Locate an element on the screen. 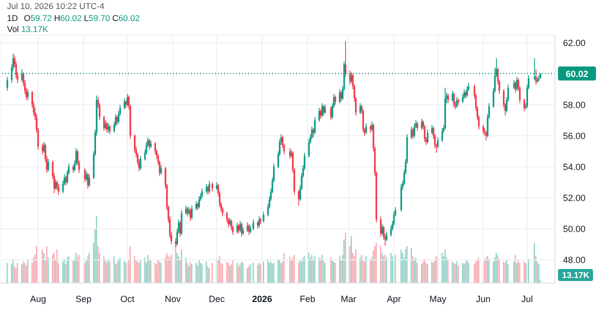 The height and width of the screenshot is (328, 600). x-tick-label: Apr is located at coordinates (393, 299).